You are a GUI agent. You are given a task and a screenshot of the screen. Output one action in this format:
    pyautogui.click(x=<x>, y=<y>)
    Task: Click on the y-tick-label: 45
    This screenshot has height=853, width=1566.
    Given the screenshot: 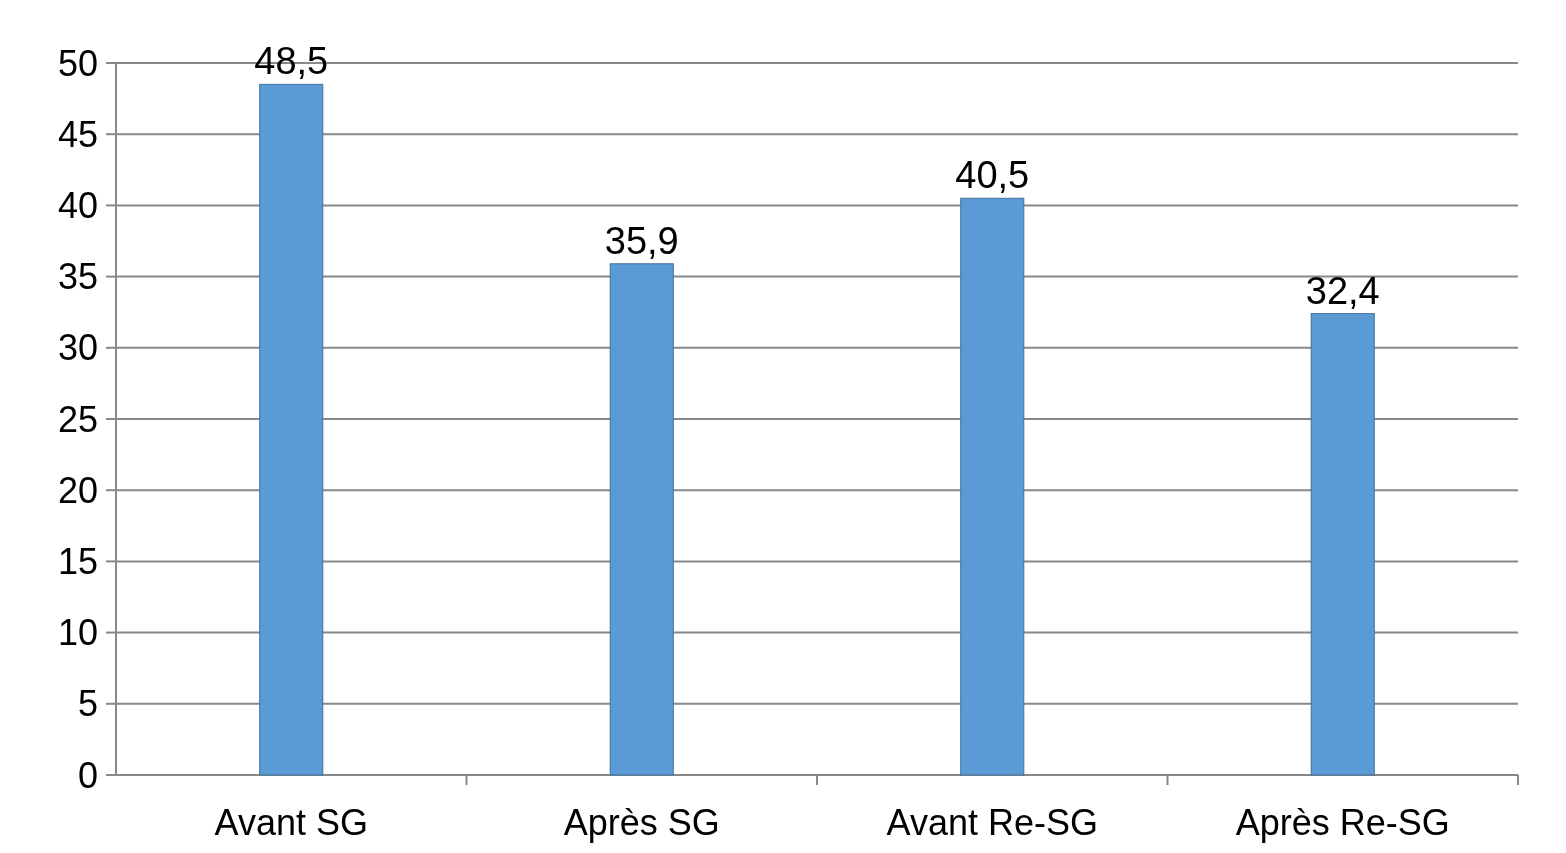 What is the action you would take?
    pyautogui.click(x=77, y=134)
    